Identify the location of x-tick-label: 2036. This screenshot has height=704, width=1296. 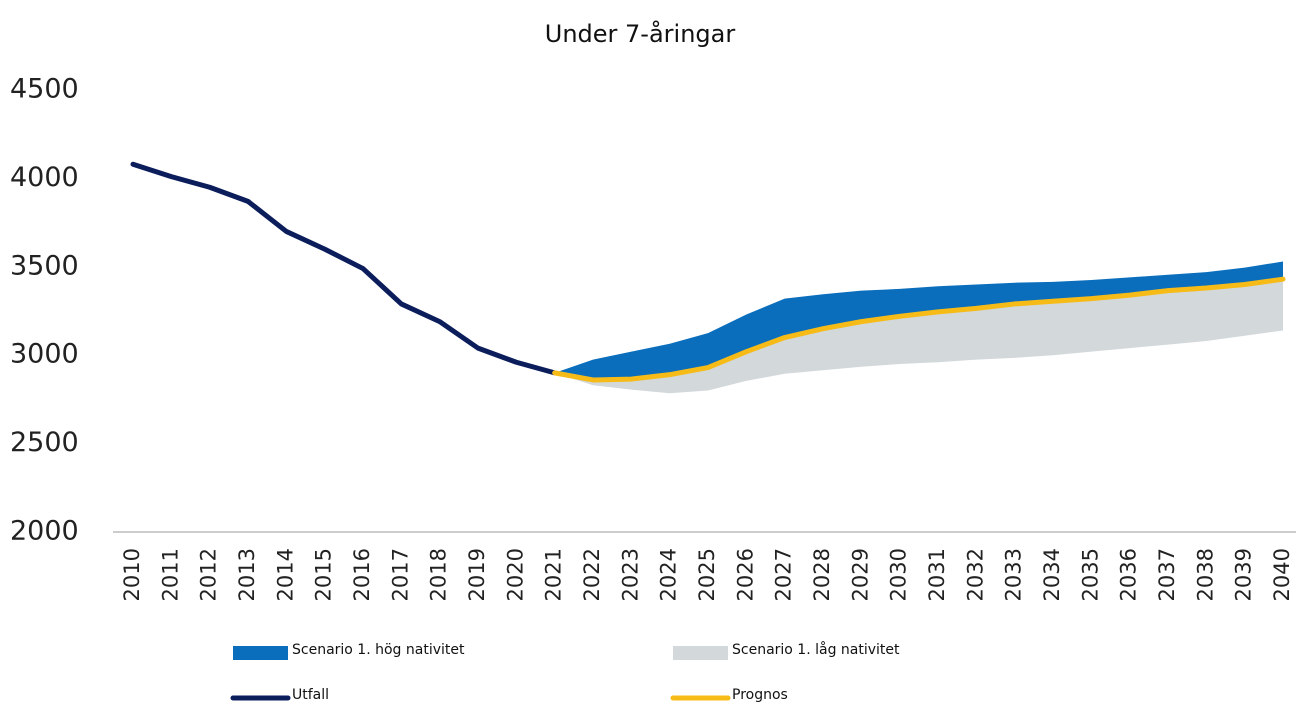
(1129, 574).